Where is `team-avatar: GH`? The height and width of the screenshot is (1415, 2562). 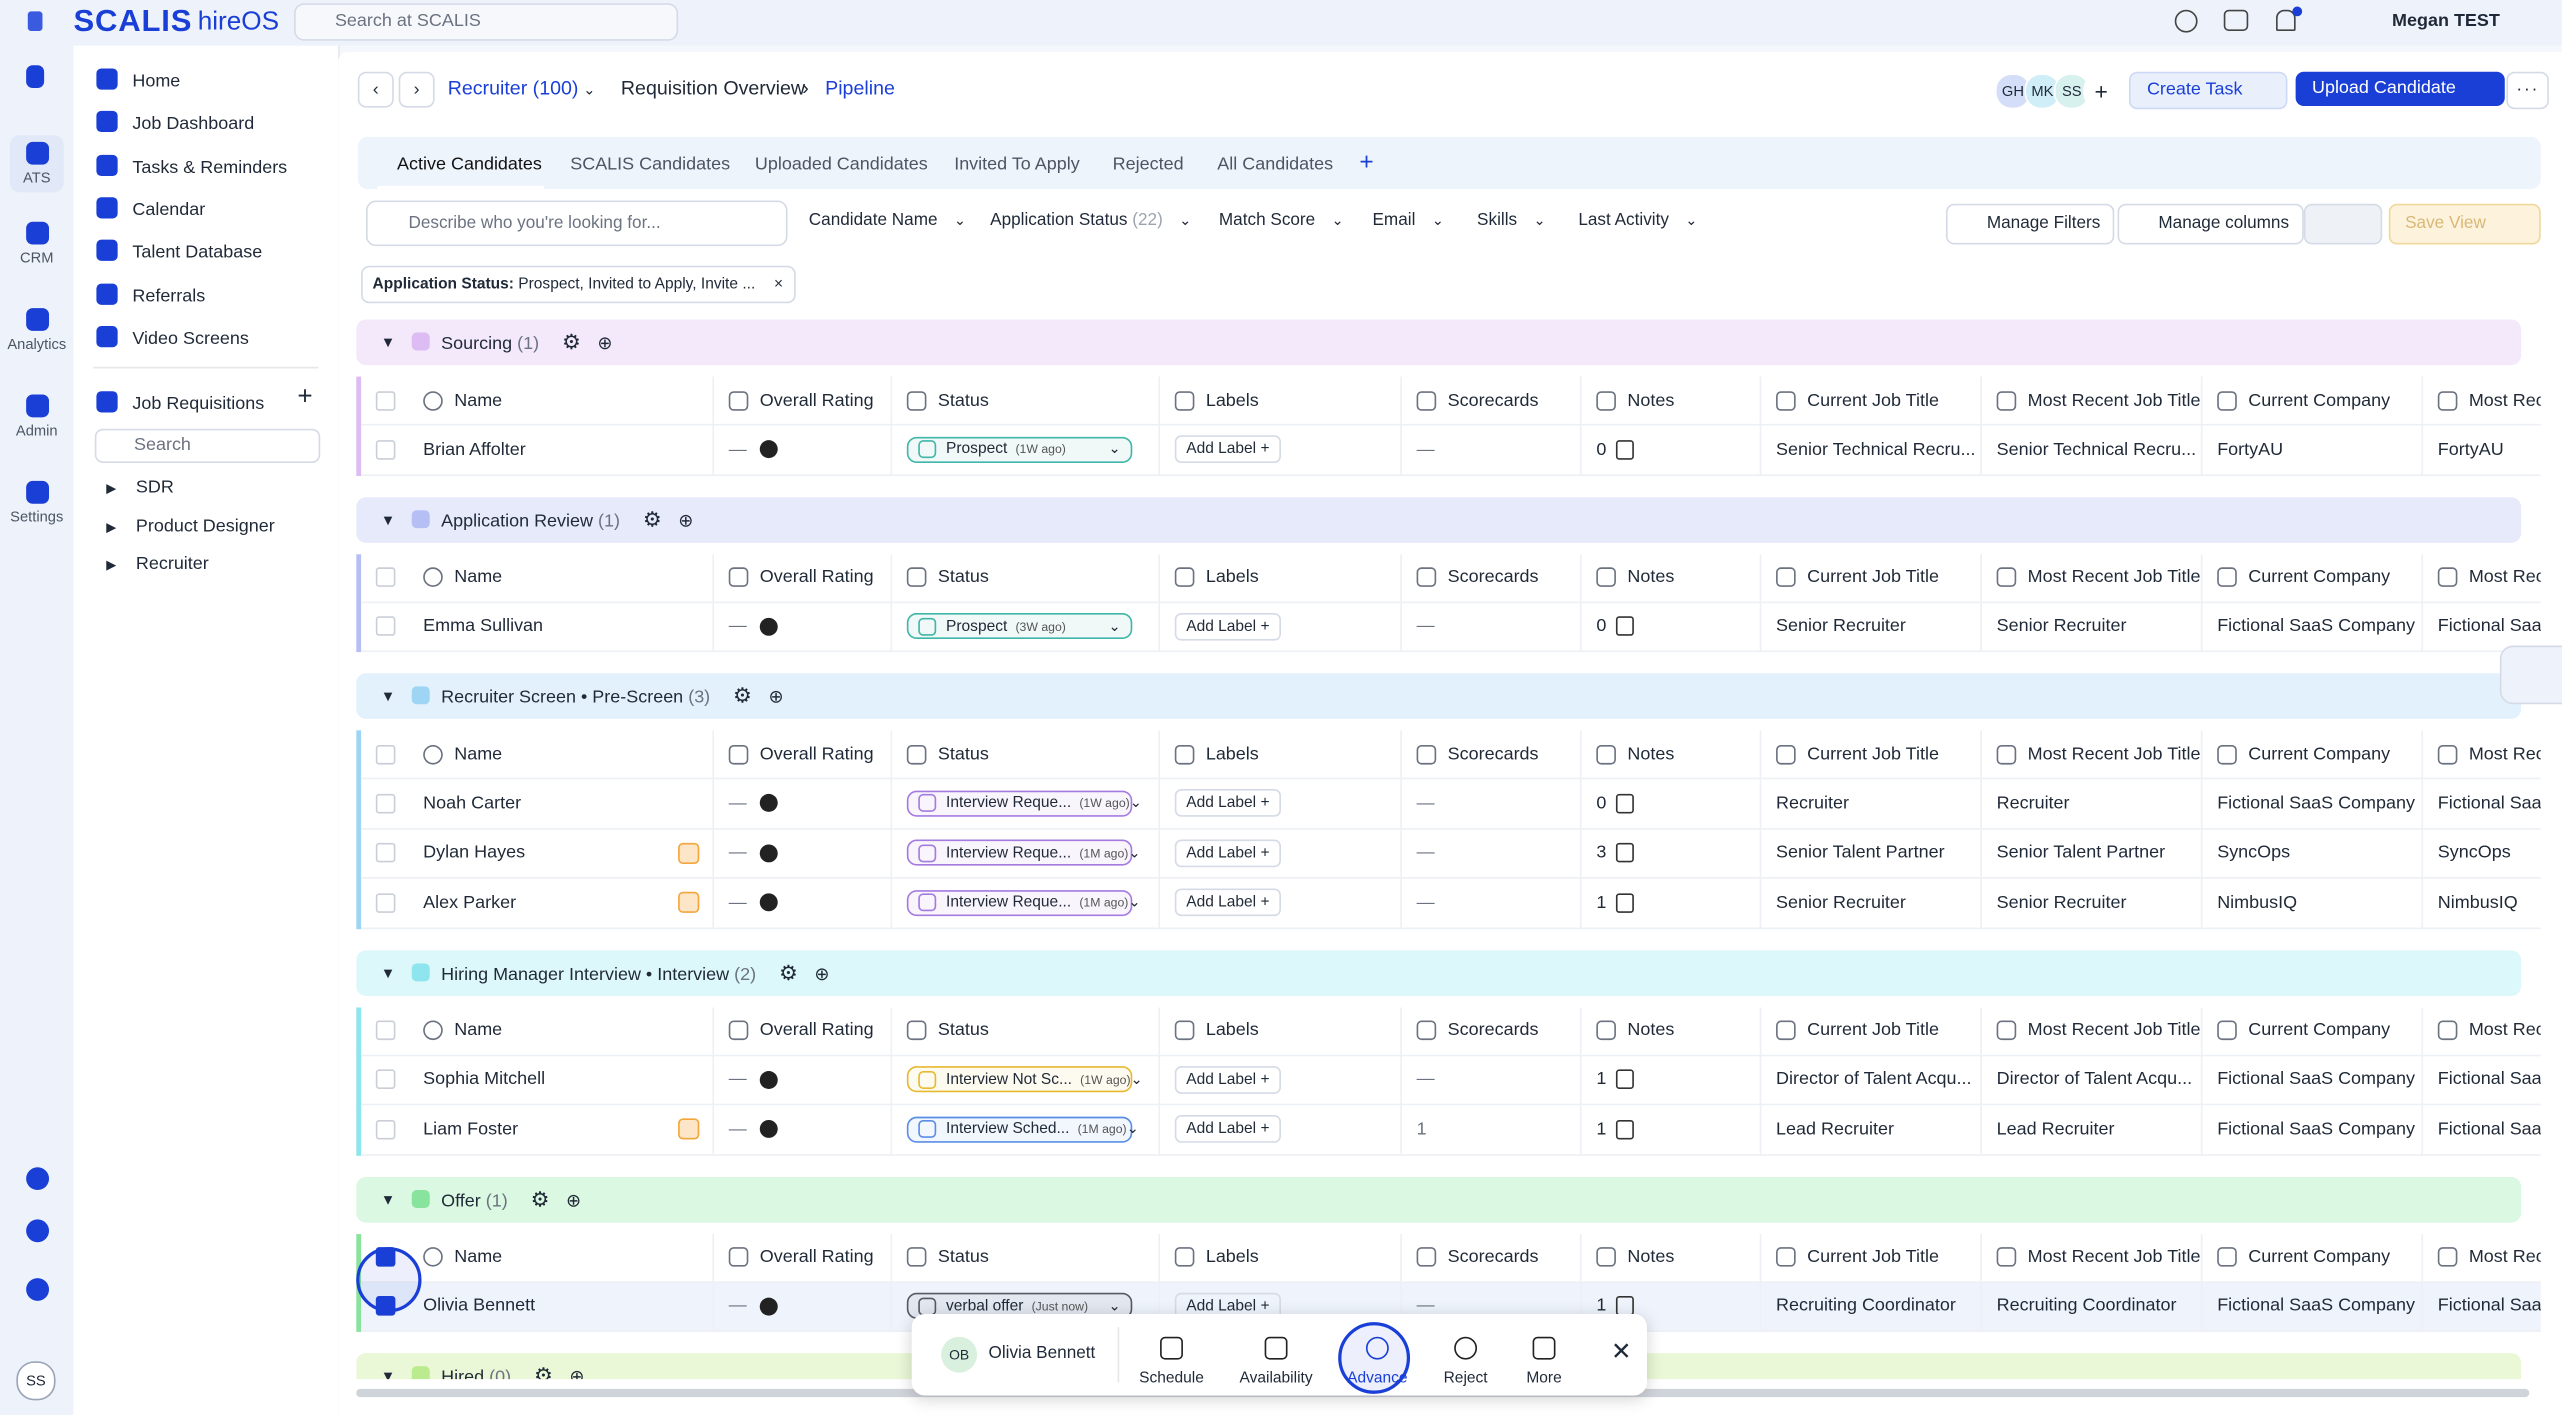 team-avatar: GH is located at coordinates (2012, 91).